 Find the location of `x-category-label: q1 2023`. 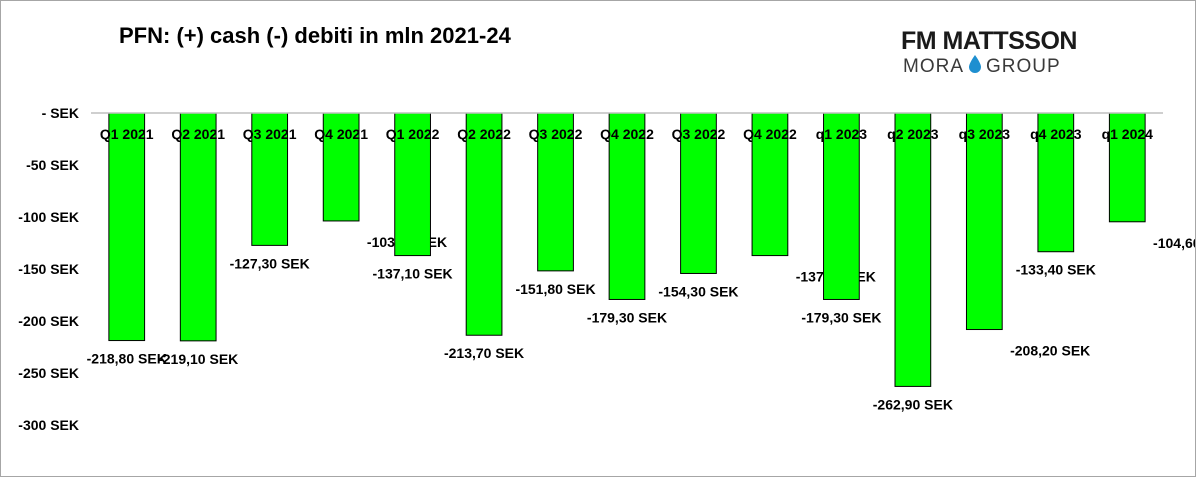

x-category-label: q1 2023 is located at coordinates (842, 134).